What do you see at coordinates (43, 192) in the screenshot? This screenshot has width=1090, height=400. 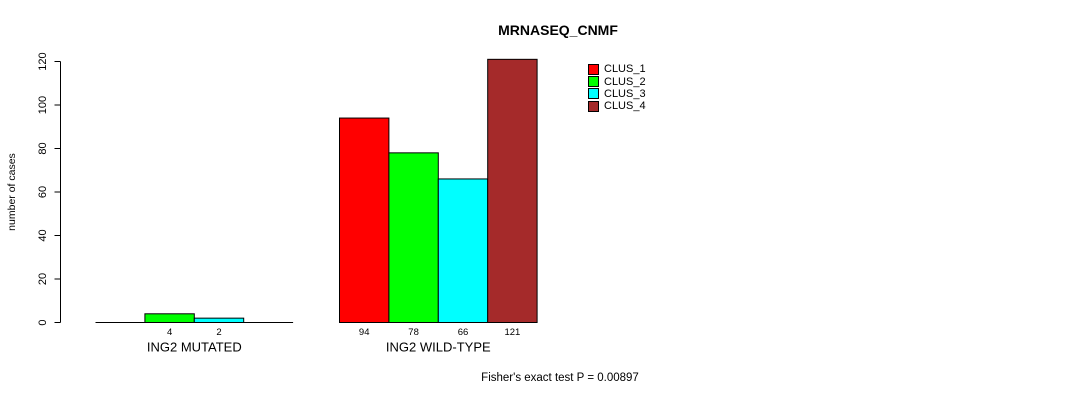 I see `y-tick-label: 60` at bounding box center [43, 192].